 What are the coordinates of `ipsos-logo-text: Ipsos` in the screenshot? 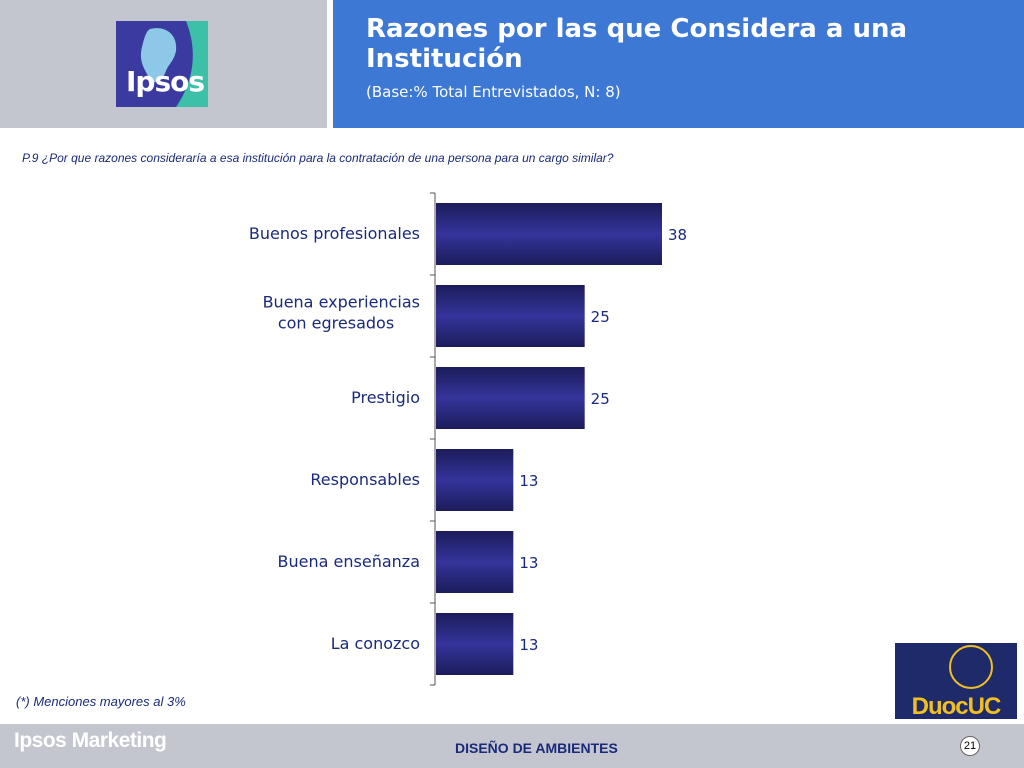 It's located at (165, 81).